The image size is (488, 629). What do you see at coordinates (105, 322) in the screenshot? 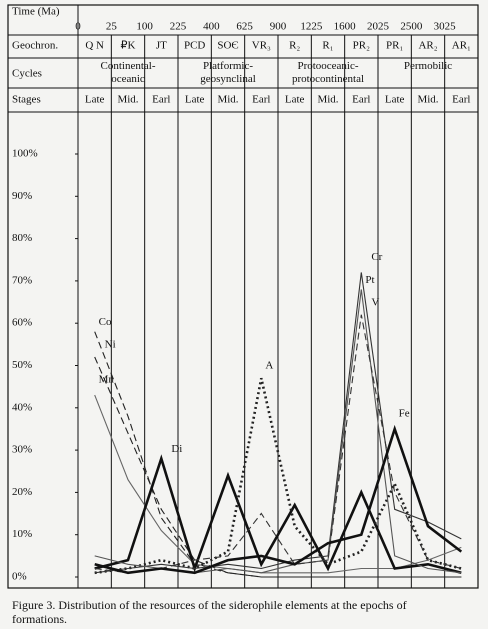
I see `series-label: Co` at bounding box center [105, 322].